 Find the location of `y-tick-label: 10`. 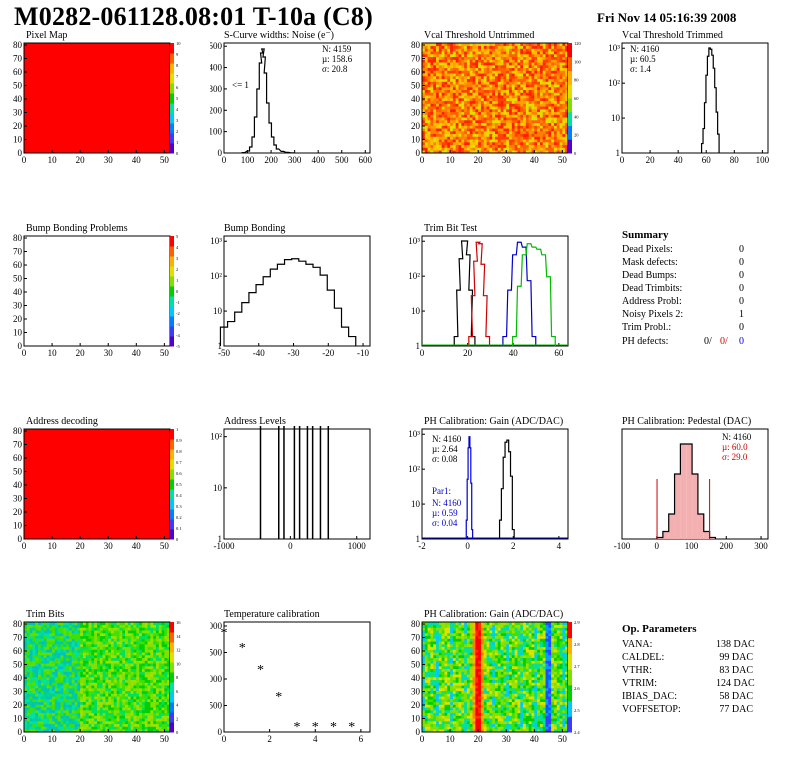

y-tick-label: 10 is located at coordinates (18, 719).